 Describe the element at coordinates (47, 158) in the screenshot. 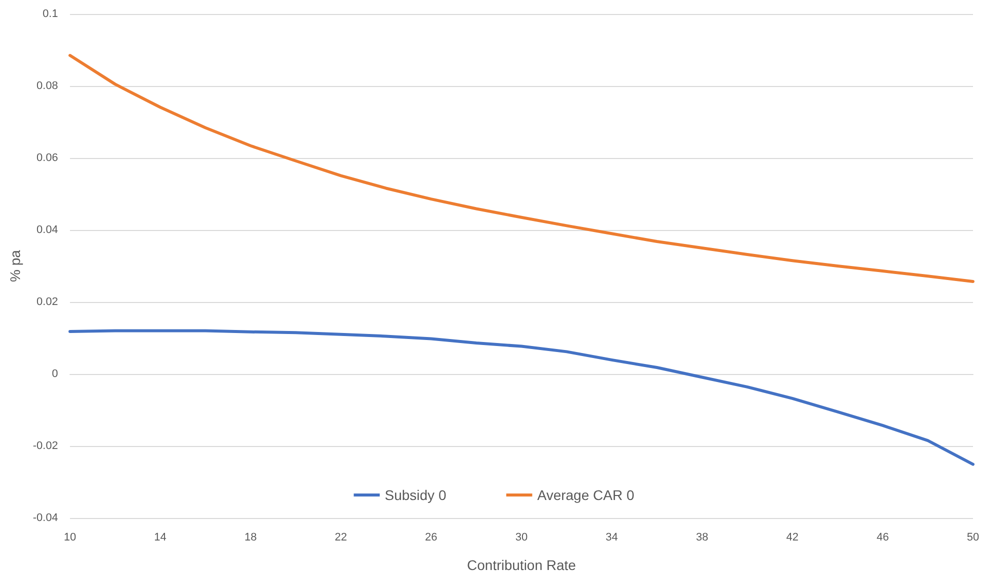

I see `y-tick-label: 0.06` at that location.